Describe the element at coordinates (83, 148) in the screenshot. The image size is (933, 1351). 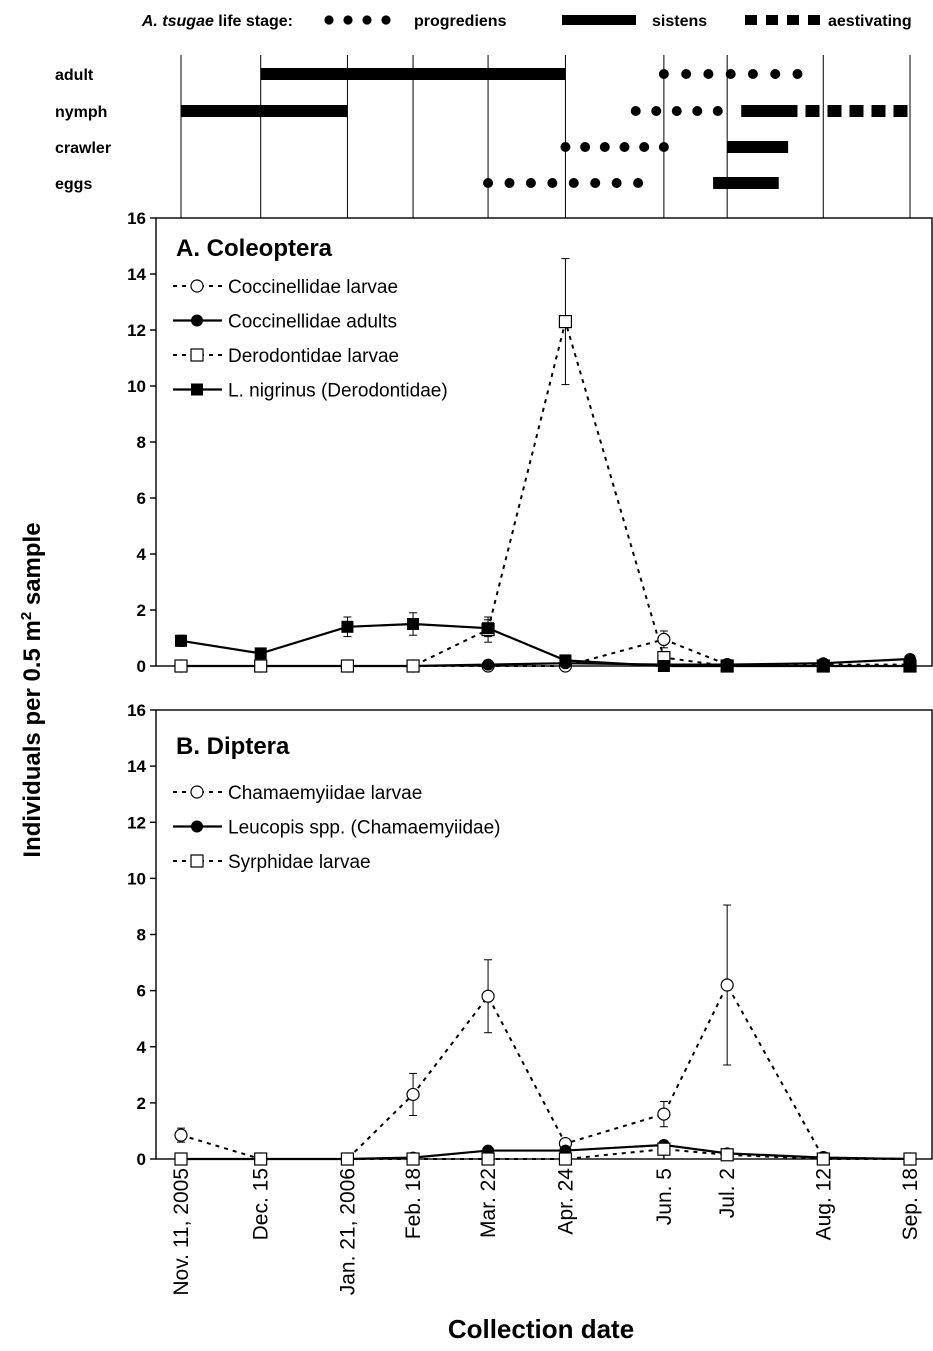
I see `stage-label-crawler: crawler` at that location.